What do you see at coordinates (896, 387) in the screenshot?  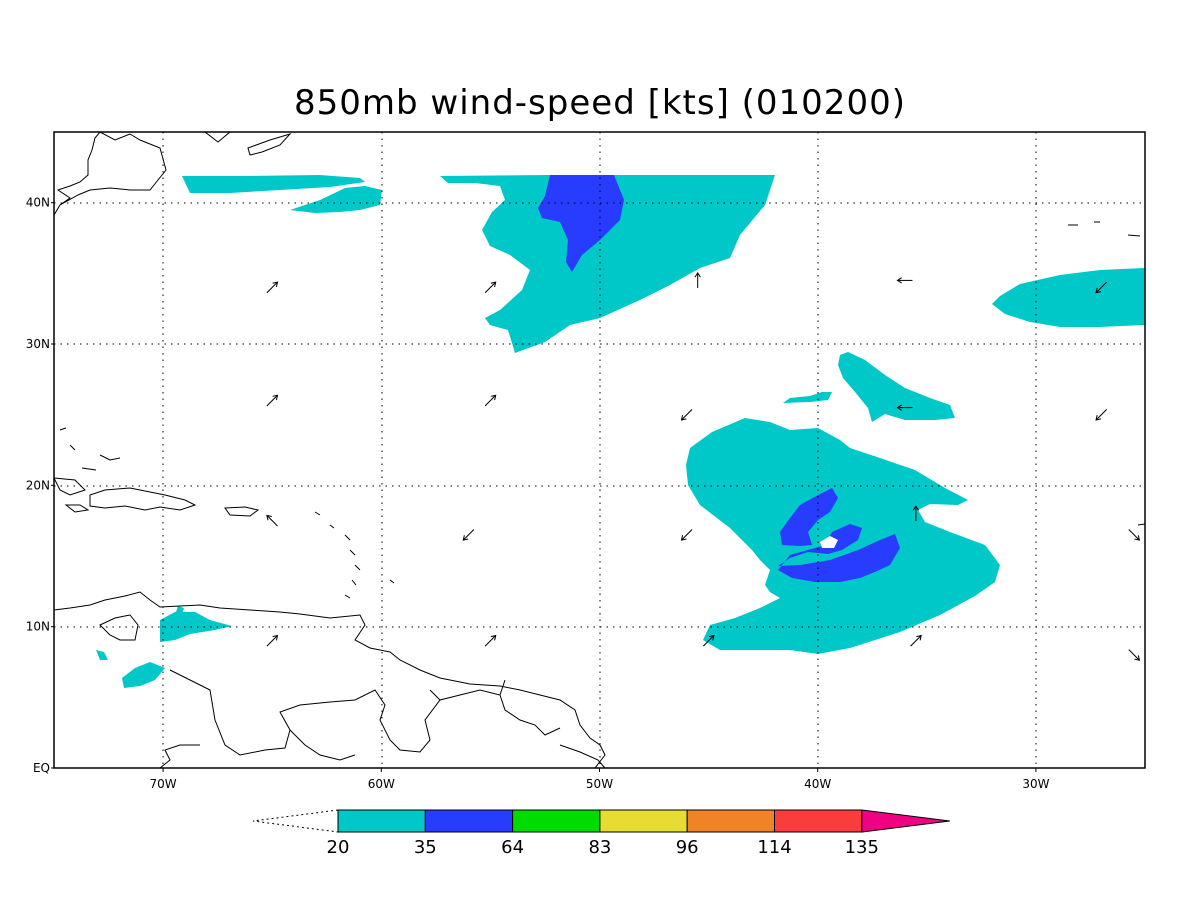 I see `region-ne-blob` at bounding box center [896, 387].